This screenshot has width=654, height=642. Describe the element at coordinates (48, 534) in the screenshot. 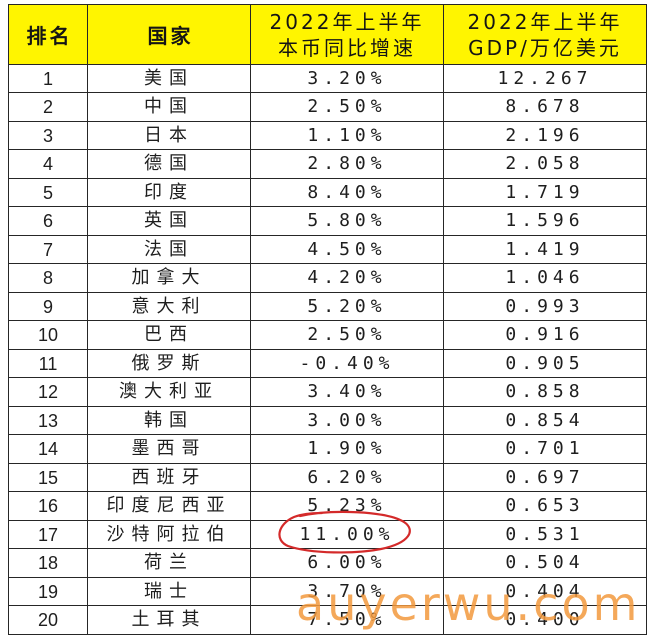

I see `rank-cell: 17` at that location.